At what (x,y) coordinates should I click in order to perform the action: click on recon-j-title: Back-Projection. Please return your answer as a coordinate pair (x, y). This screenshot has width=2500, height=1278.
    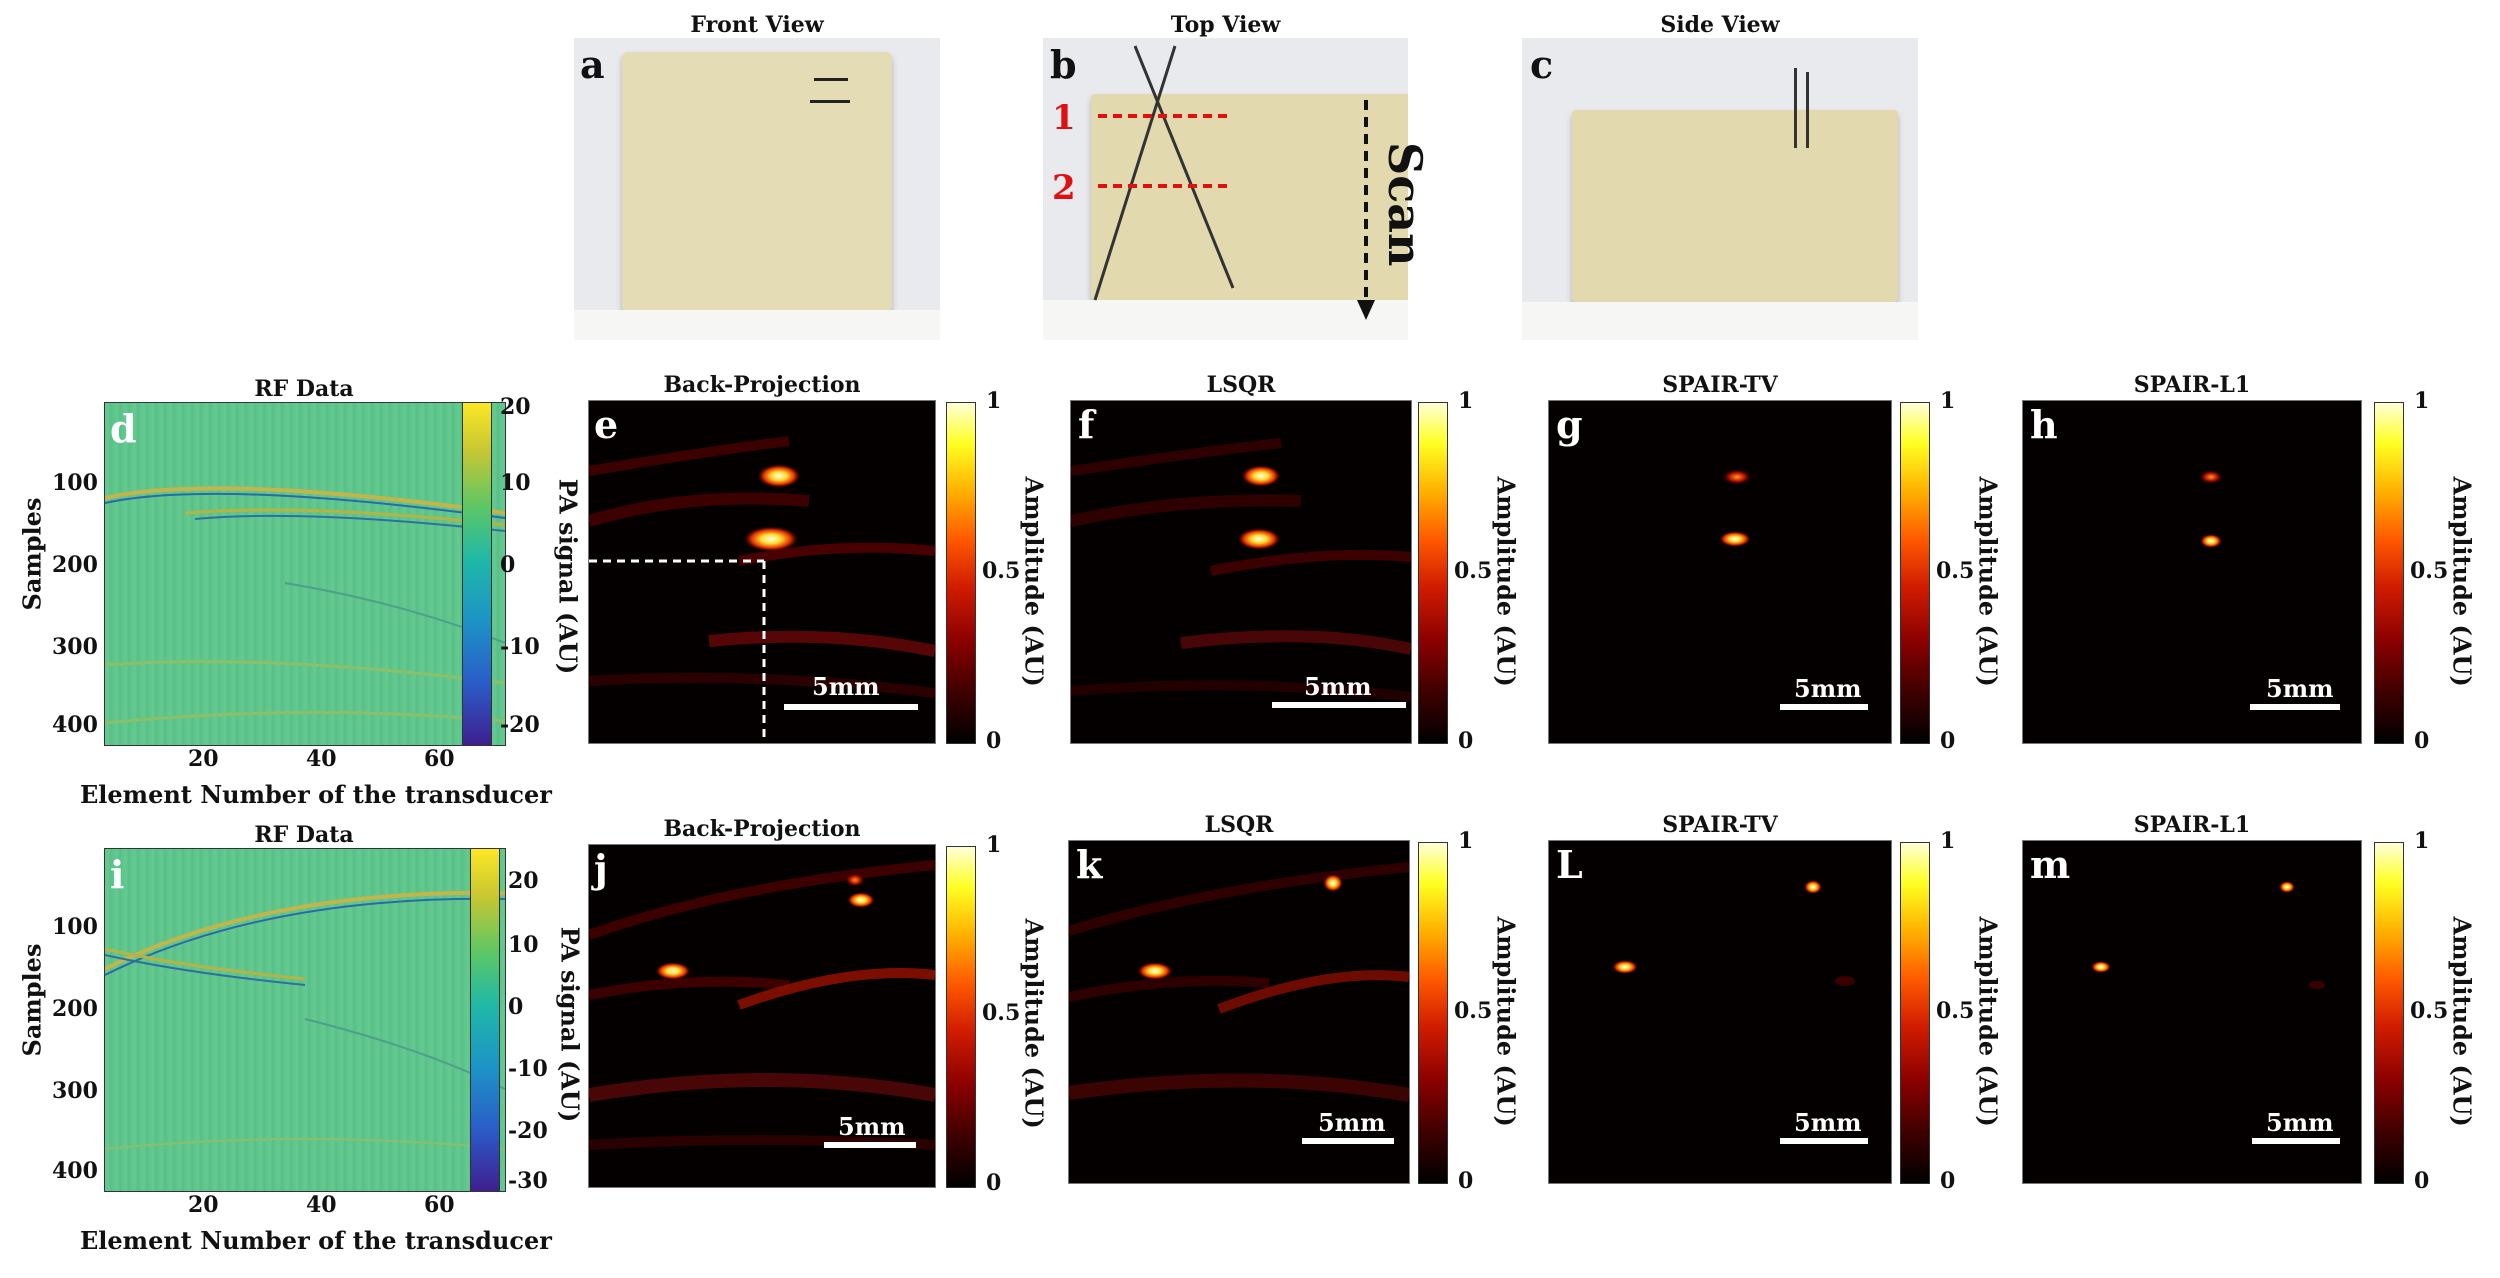
    Looking at the image, I should click on (762, 829).